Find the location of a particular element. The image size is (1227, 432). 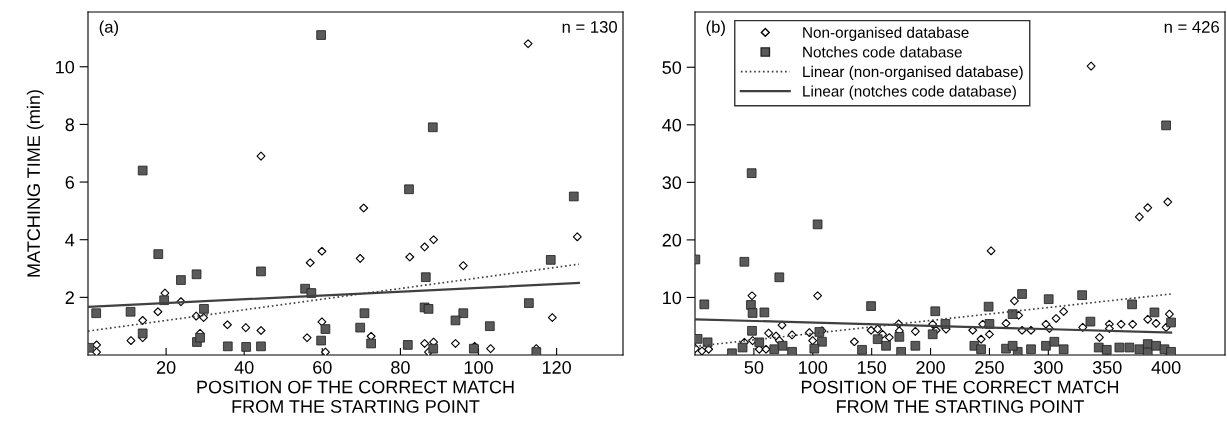

x-tick-label: 150 is located at coordinates (872, 367).